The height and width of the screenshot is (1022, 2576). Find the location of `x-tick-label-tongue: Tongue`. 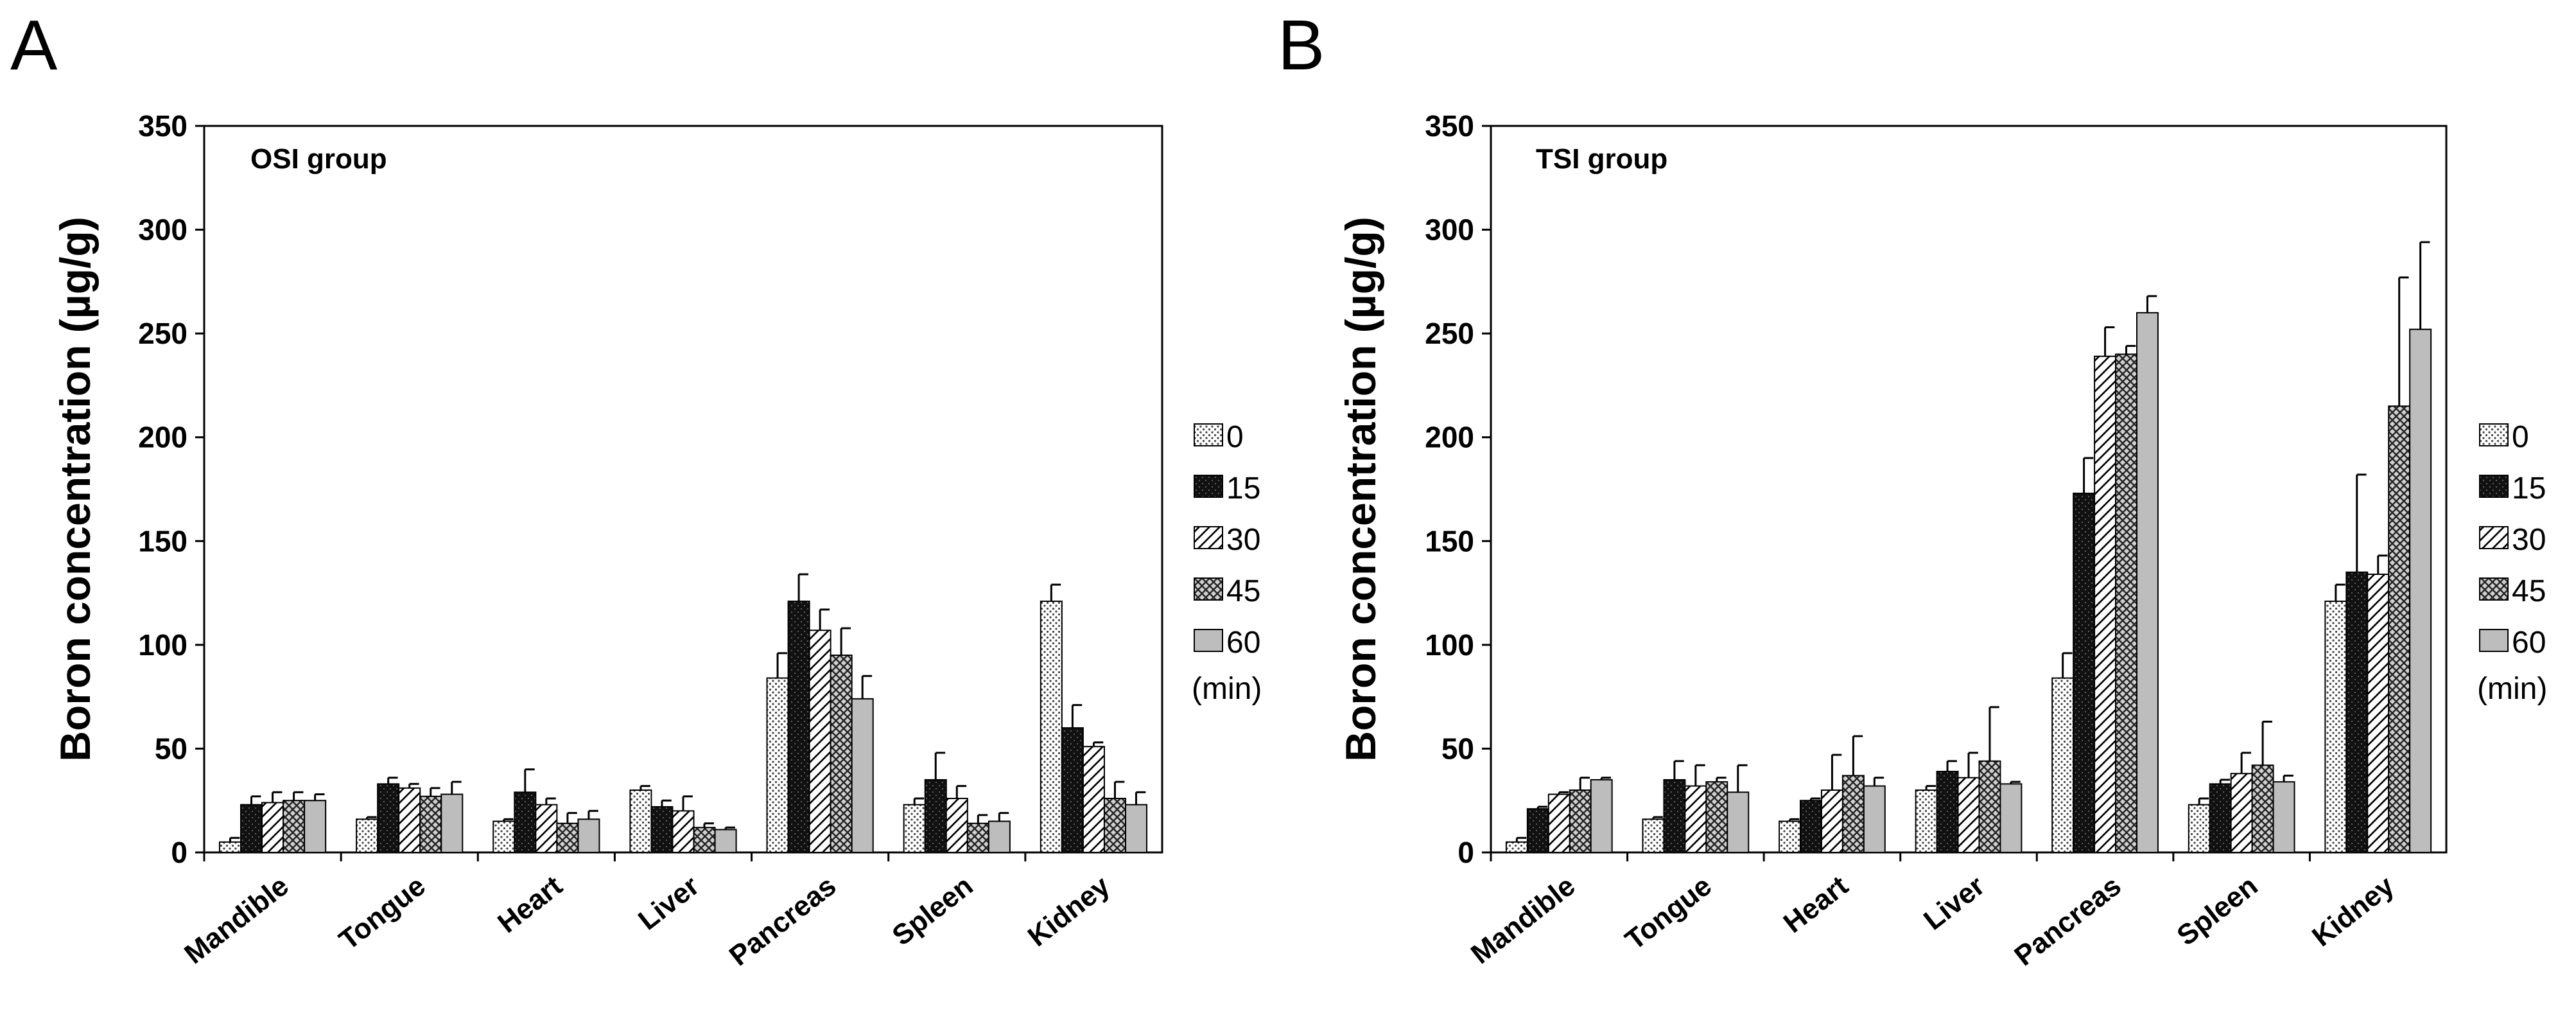

x-tick-label-tongue: Tongue is located at coordinates (1668, 913).